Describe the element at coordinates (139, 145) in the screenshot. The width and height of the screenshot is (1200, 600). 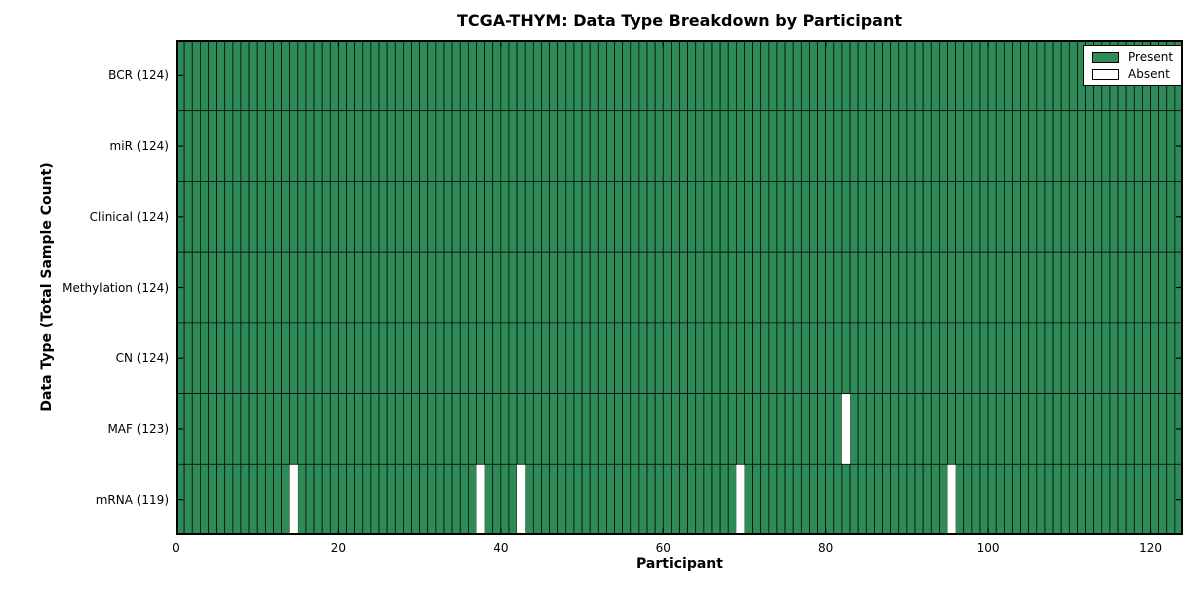
I see `row-label-miR: miR (124)` at that location.